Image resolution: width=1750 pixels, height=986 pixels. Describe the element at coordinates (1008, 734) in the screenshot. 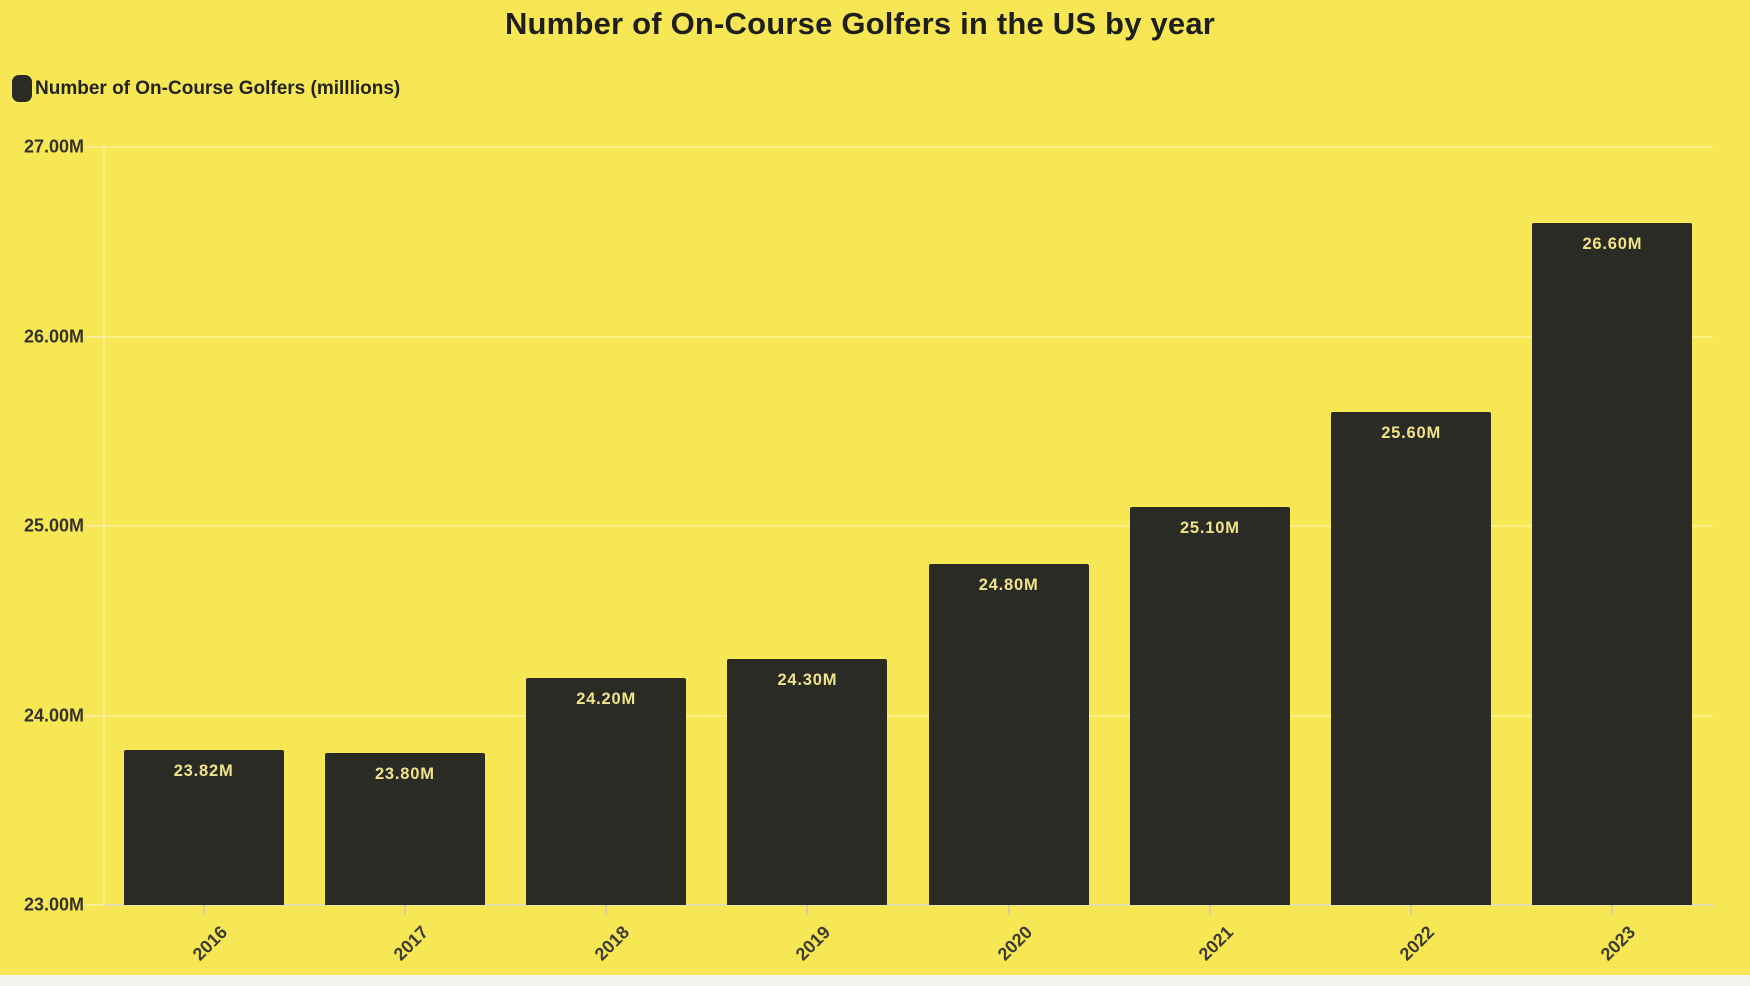

I see `bar-2020: 24.80M` at that location.